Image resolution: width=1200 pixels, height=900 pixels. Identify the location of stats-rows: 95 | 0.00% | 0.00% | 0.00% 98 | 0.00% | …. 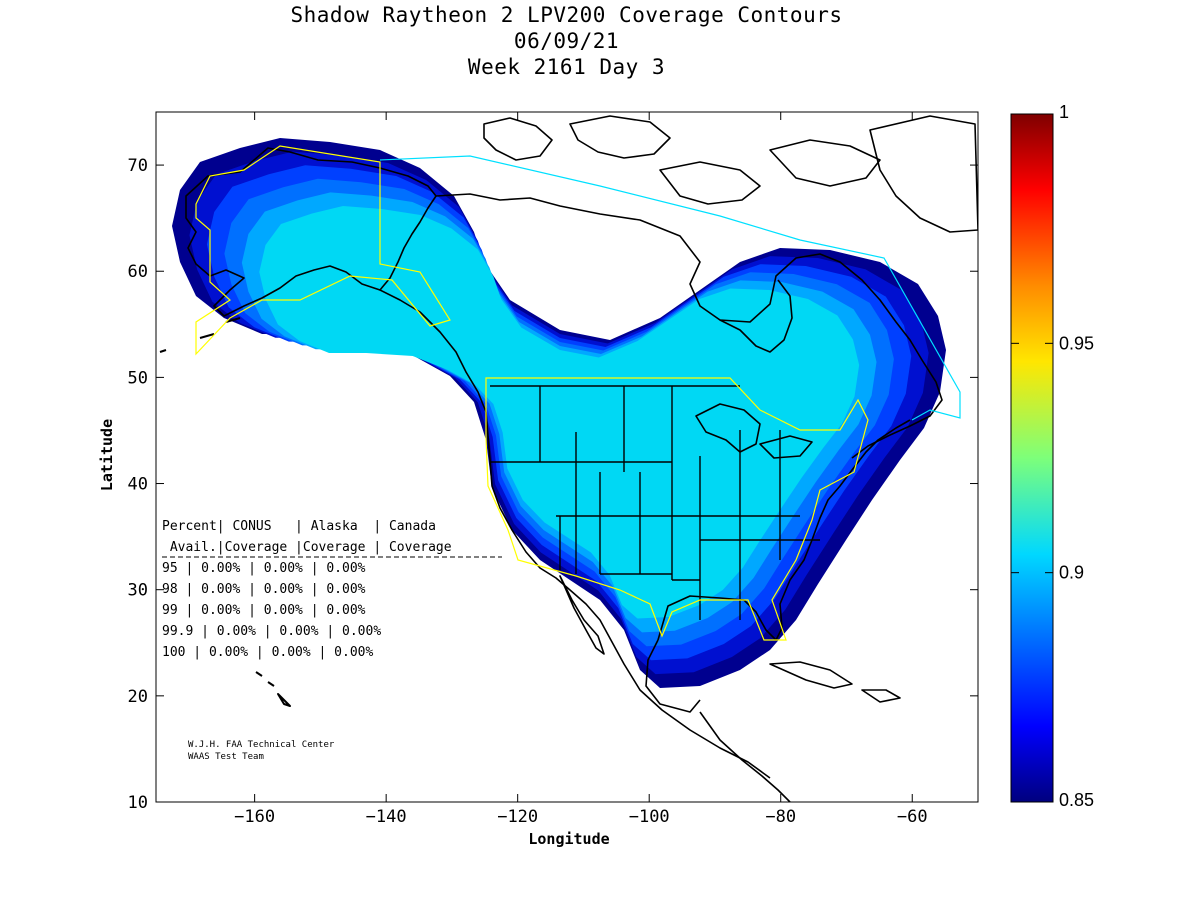
(271, 610).